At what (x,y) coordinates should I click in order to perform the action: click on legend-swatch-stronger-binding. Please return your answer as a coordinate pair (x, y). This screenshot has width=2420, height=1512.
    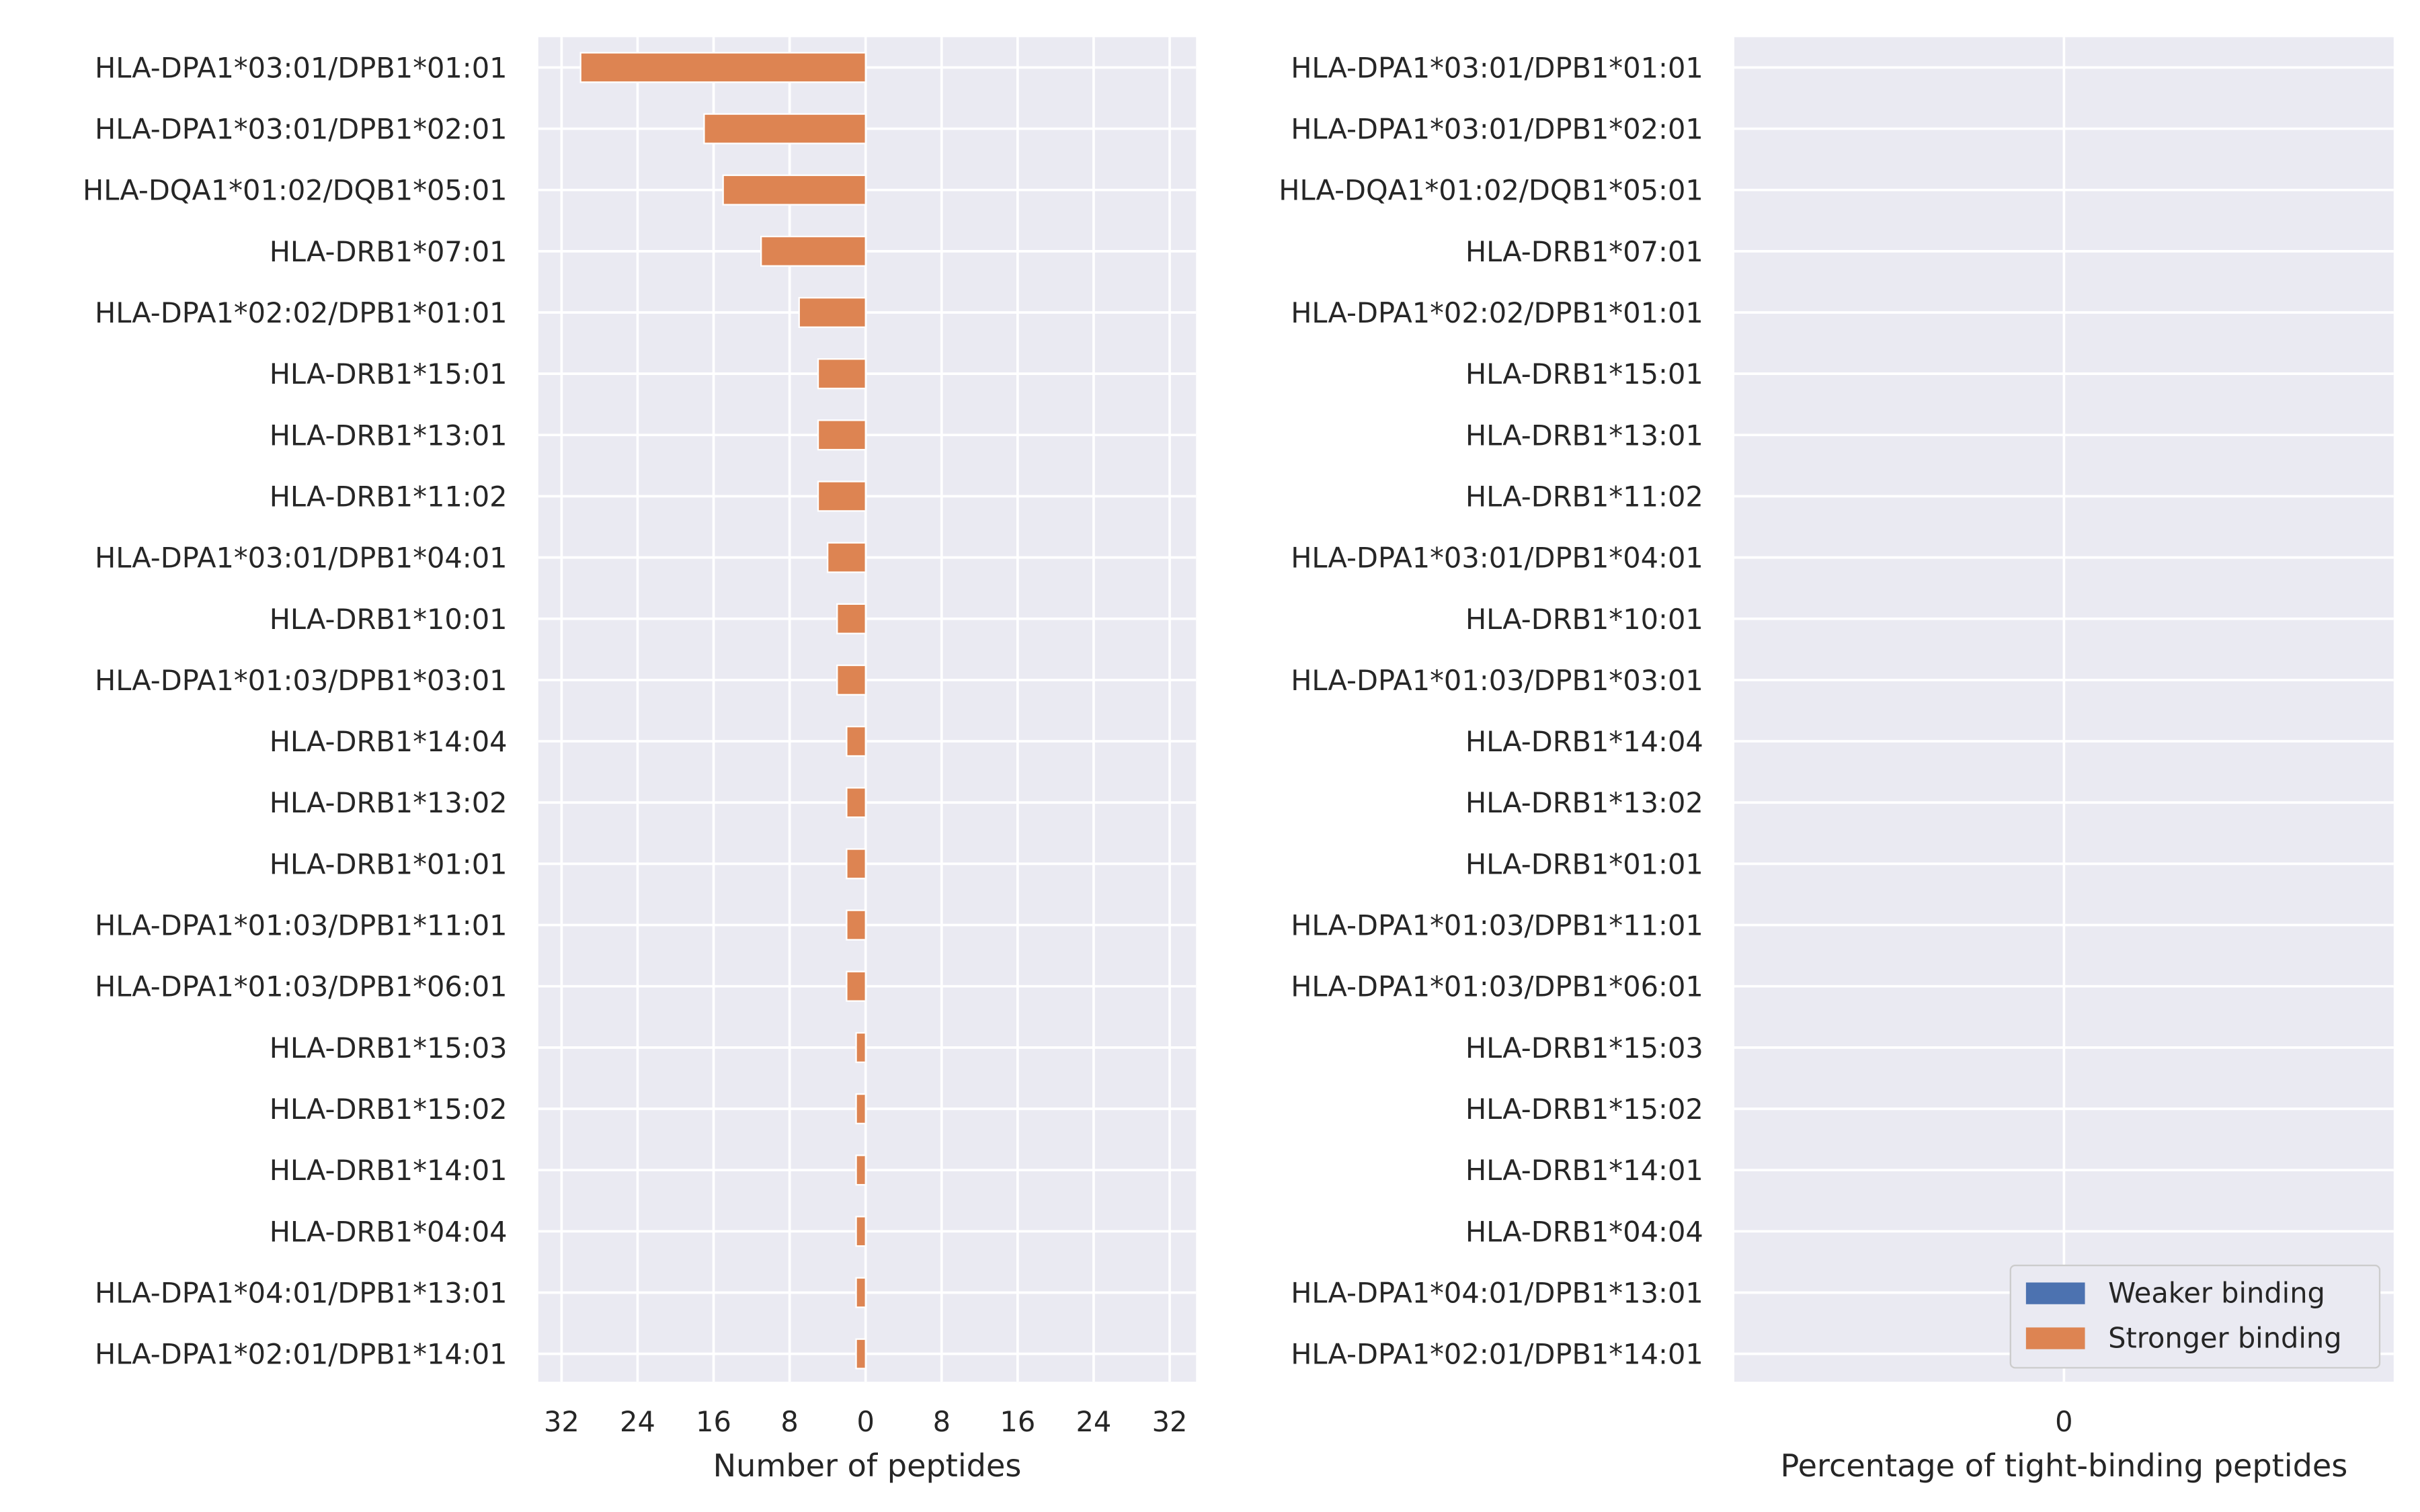
    Looking at the image, I should click on (2055, 1338).